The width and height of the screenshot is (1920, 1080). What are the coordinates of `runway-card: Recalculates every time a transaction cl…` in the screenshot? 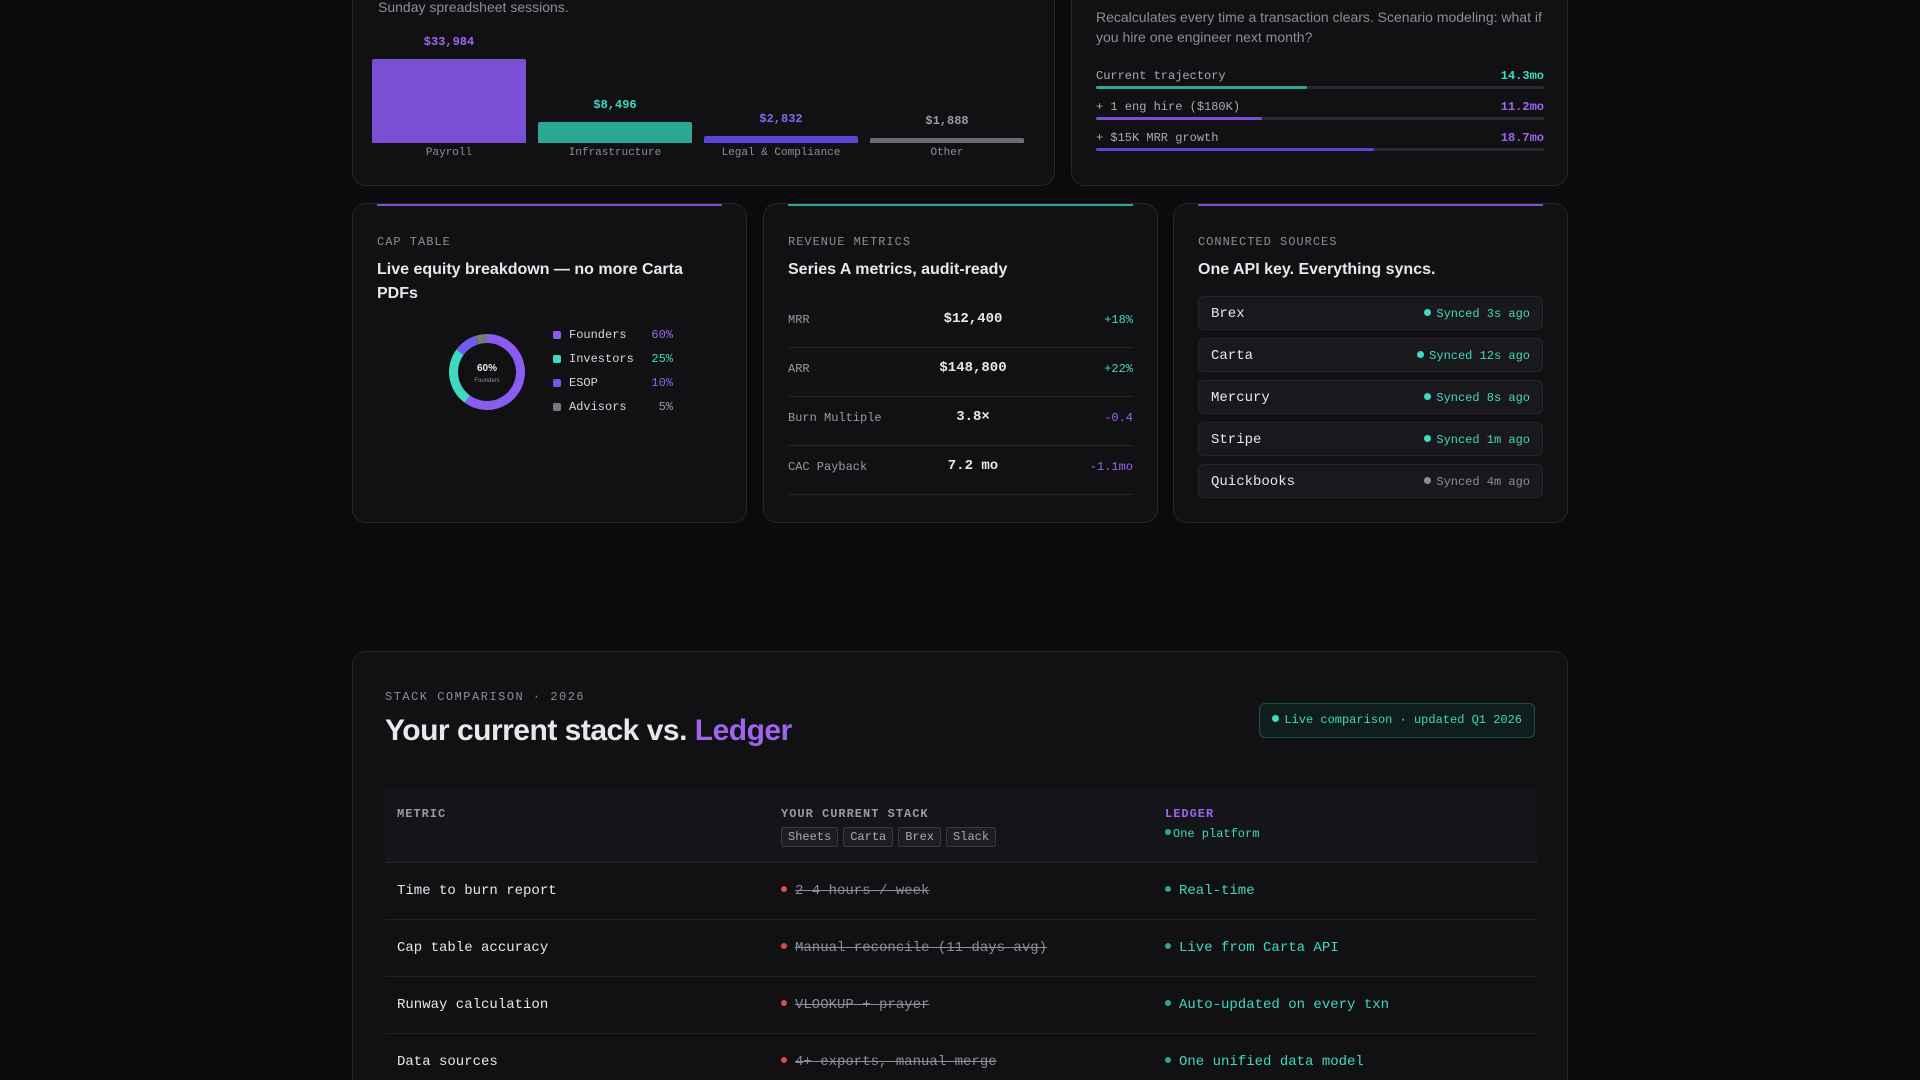 It's located at (1319, 93).